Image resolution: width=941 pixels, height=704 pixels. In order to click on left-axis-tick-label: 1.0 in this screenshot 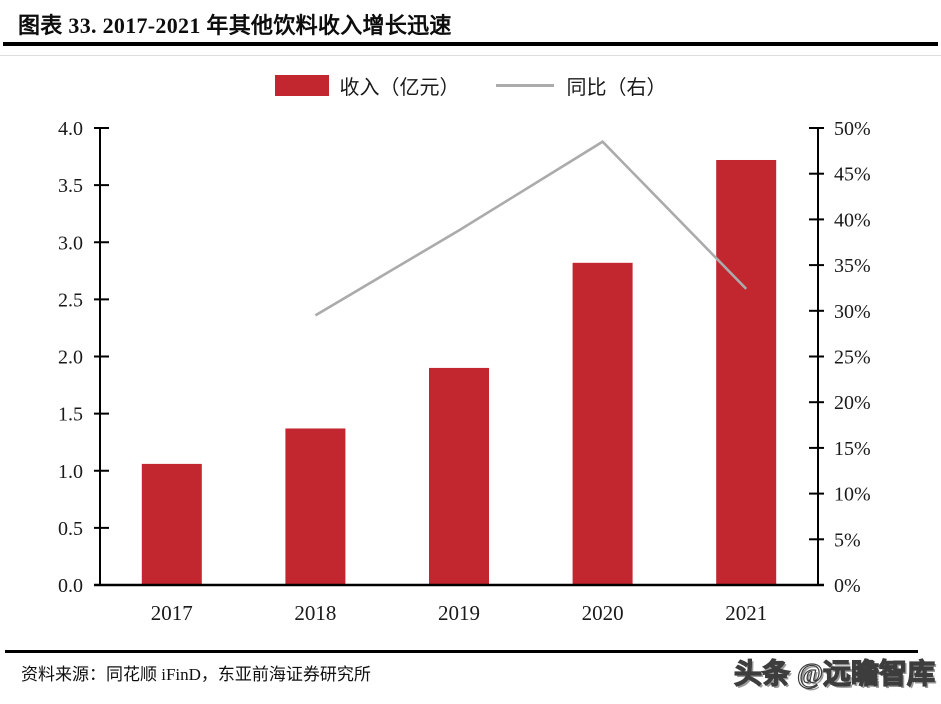, I will do `click(70, 472)`.